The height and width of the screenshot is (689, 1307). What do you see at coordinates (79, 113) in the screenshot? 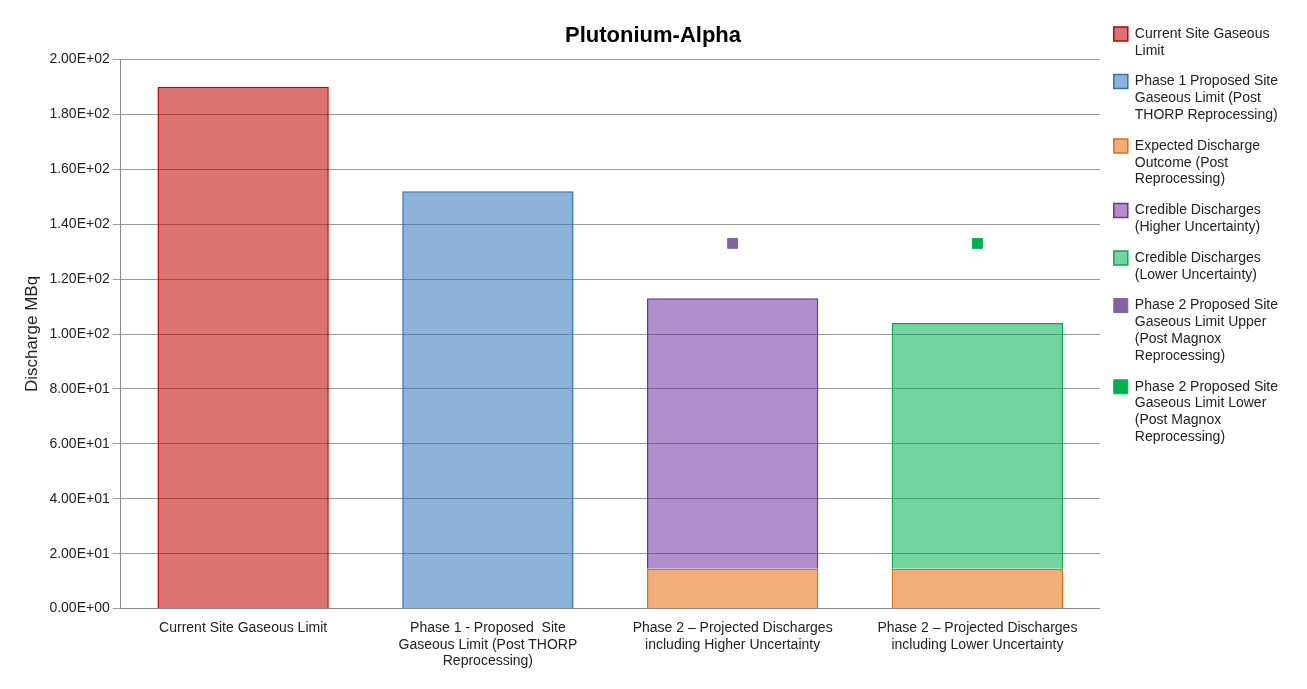
I see `y-tick-label: 1.80E+02` at bounding box center [79, 113].